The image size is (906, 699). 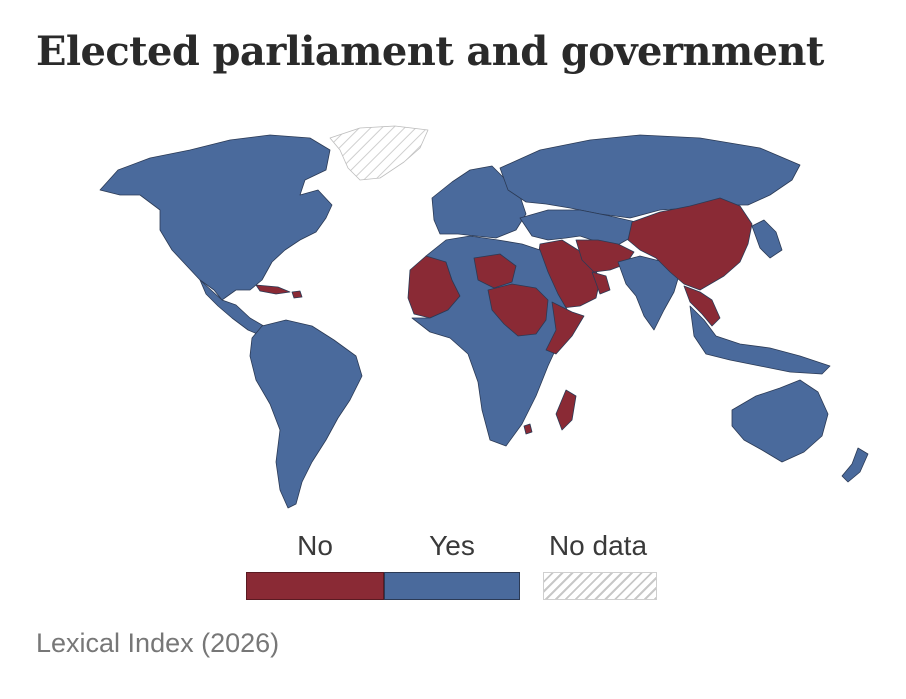 I want to click on region-south-america, so click(x=306, y=414).